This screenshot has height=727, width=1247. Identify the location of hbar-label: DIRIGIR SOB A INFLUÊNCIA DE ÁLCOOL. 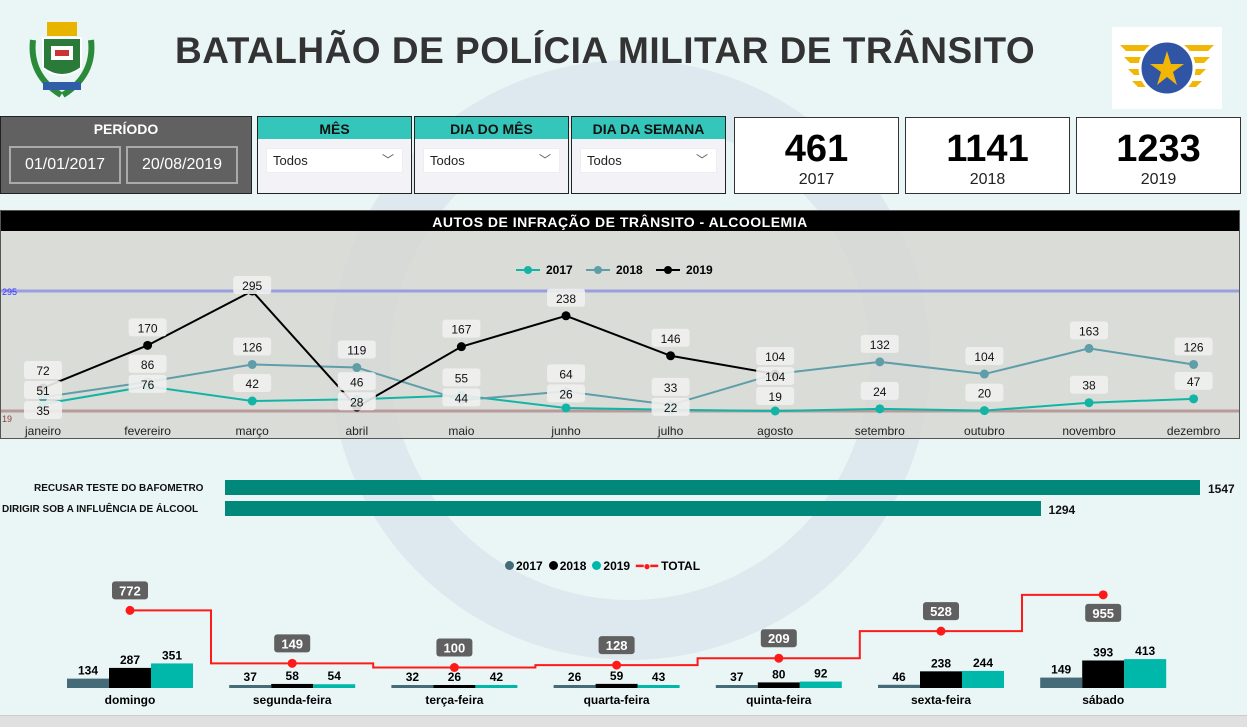
(100, 509).